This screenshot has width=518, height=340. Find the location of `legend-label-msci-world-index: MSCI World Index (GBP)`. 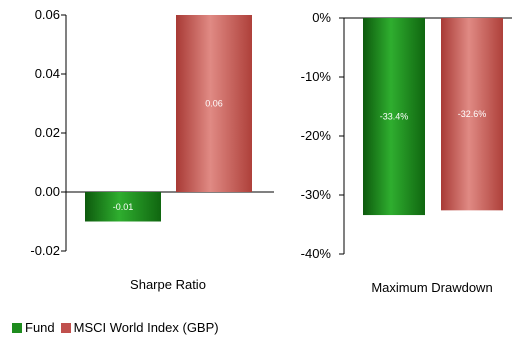

legend-label-msci-world-index: MSCI World Index (GBP) is located at coordinates (146, 327).